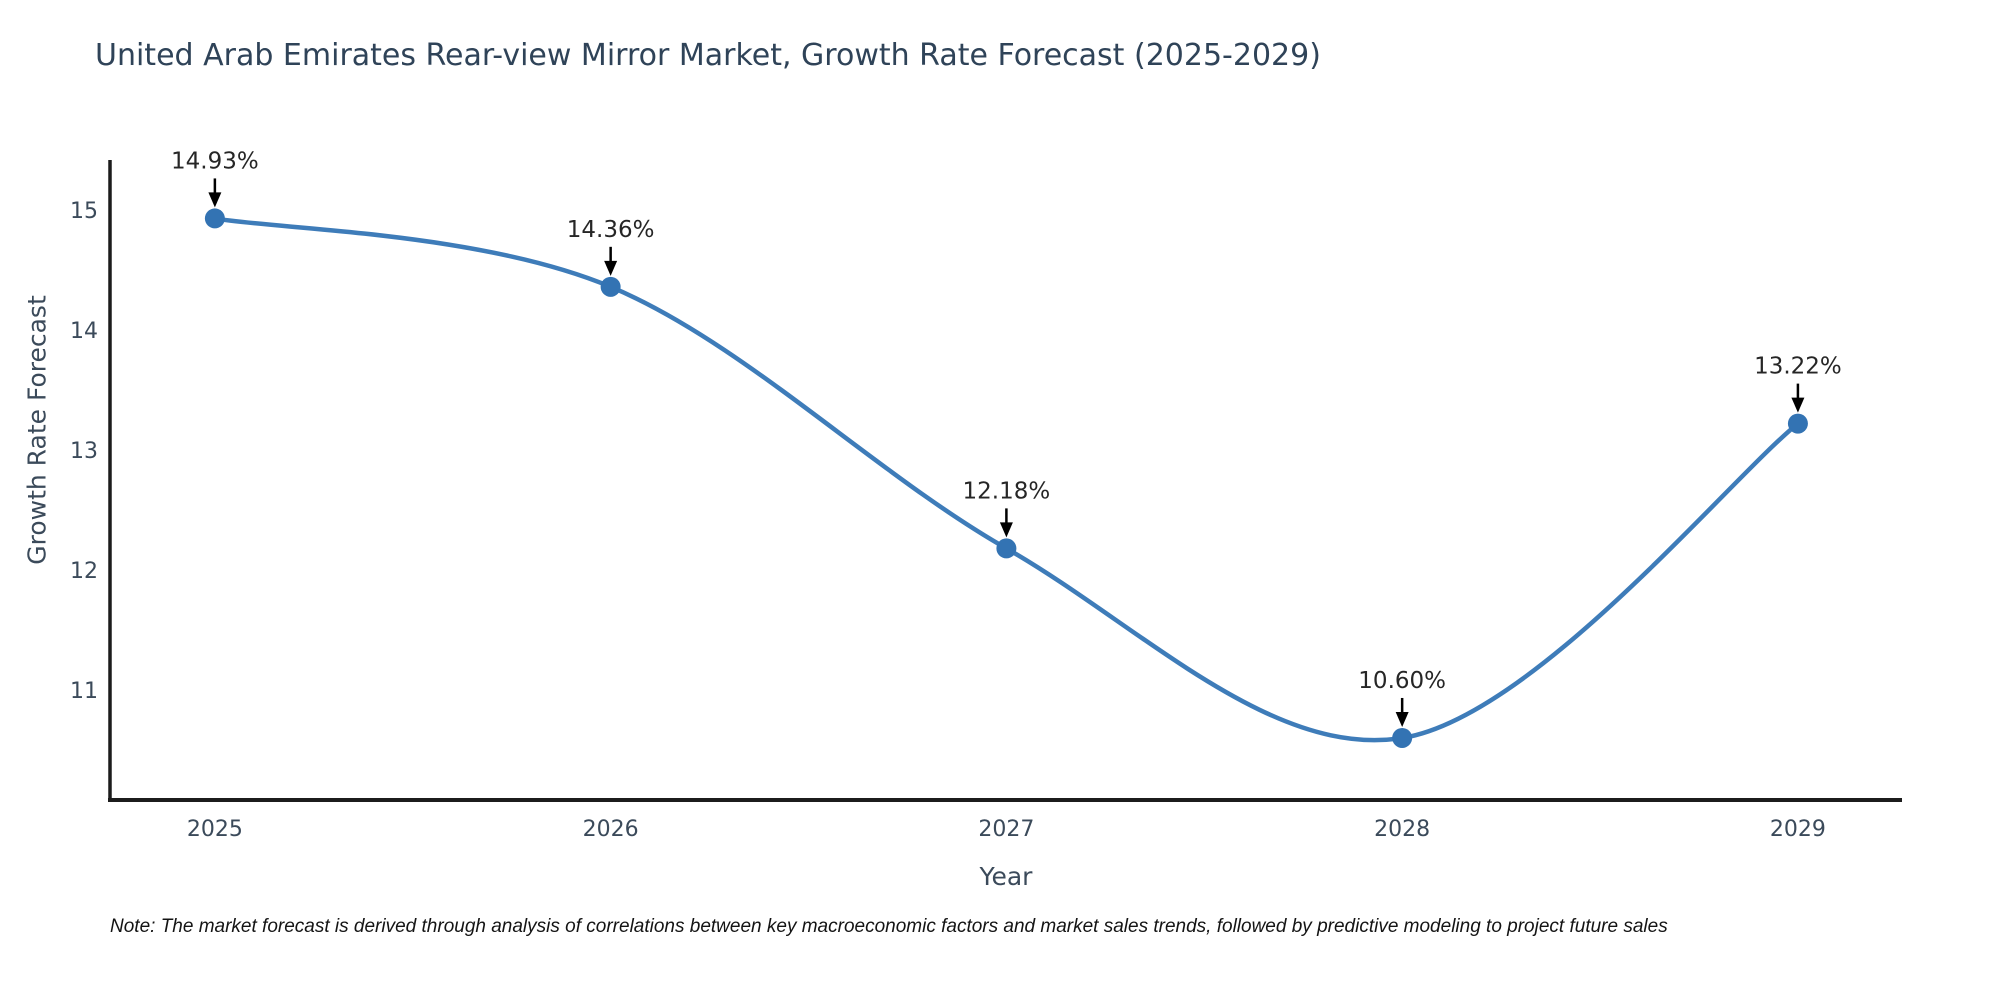 This screenshot has height=1000, width=2000. I want to click on data-point-label: 12.18%, so click(1007, 491).